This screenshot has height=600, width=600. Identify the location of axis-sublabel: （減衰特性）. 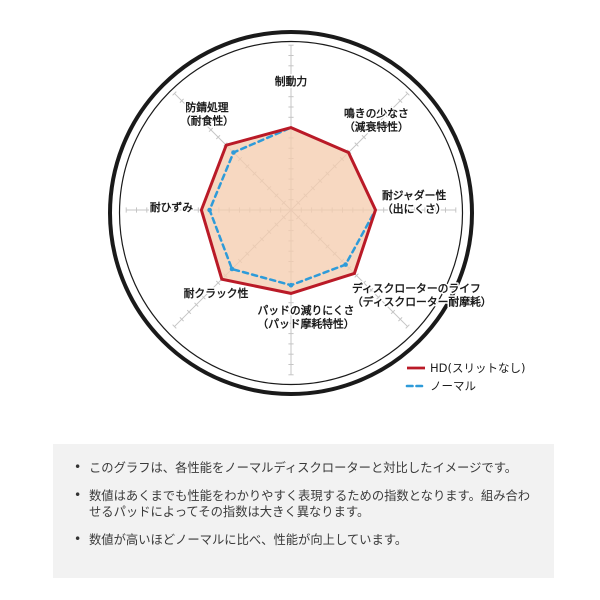
(376, 127).